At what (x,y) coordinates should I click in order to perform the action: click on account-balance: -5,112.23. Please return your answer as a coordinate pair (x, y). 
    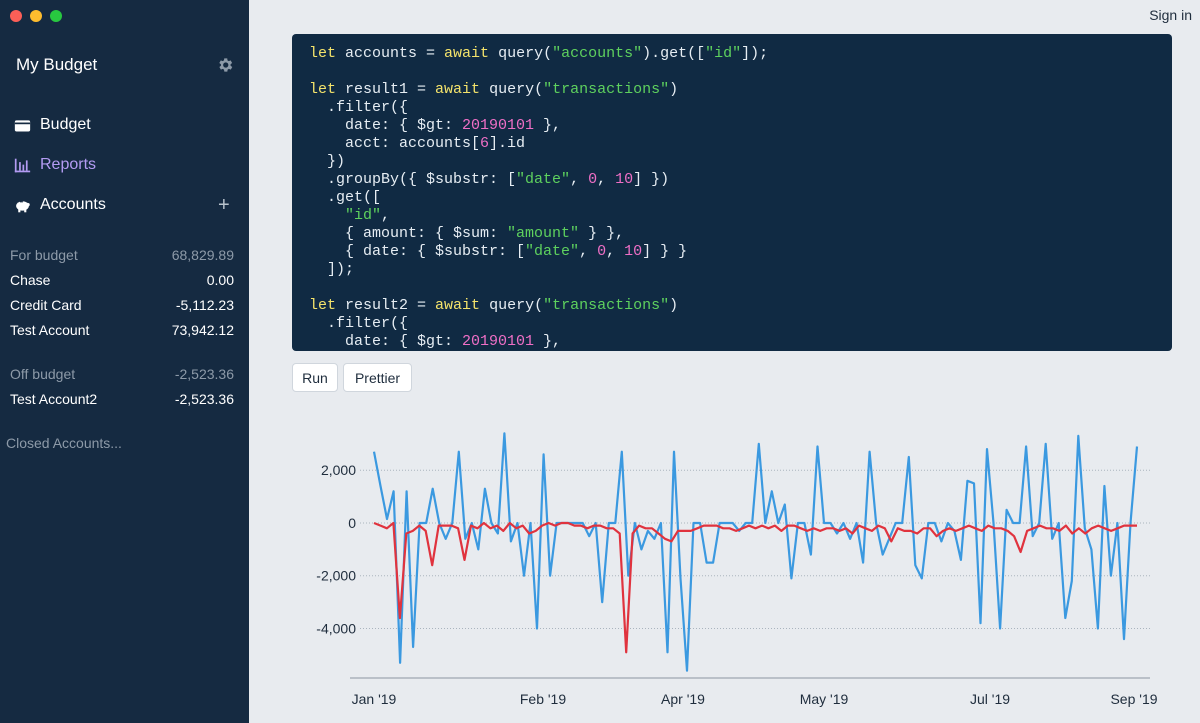
    Looking at the image, I should click on (204, 305).